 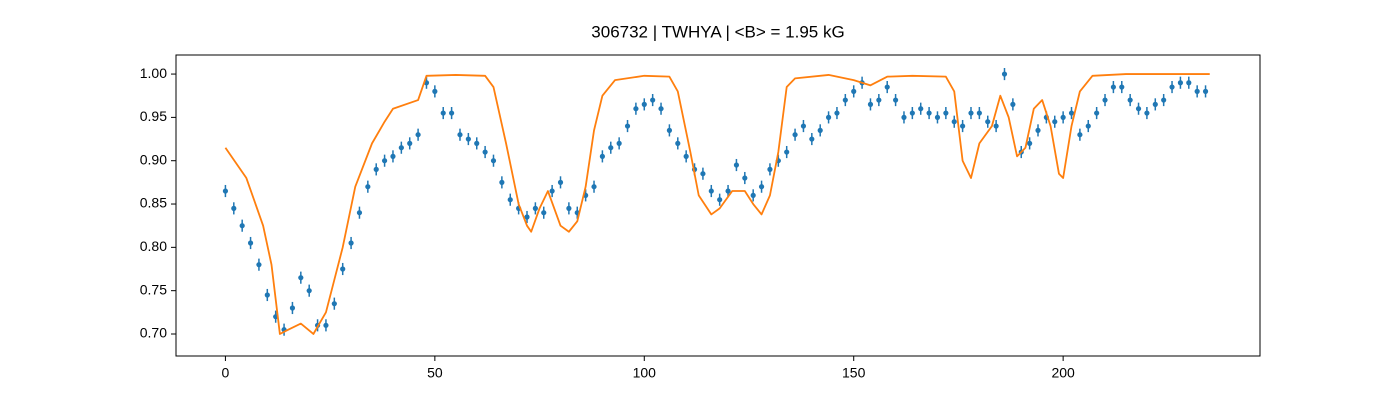 What do you see at coordinates (153, 289) in the screenshot?
I see `y-tick-label: 0.75` at bounding box center [153, 289].